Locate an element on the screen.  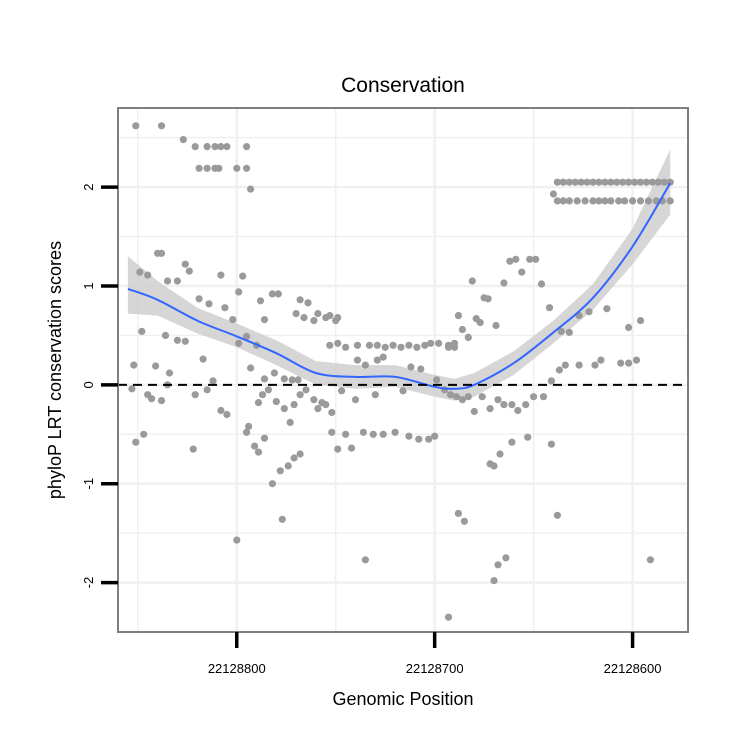
x-axis-ticks: 22128800 22128700 22128600 is located at coordinates (435, 654).